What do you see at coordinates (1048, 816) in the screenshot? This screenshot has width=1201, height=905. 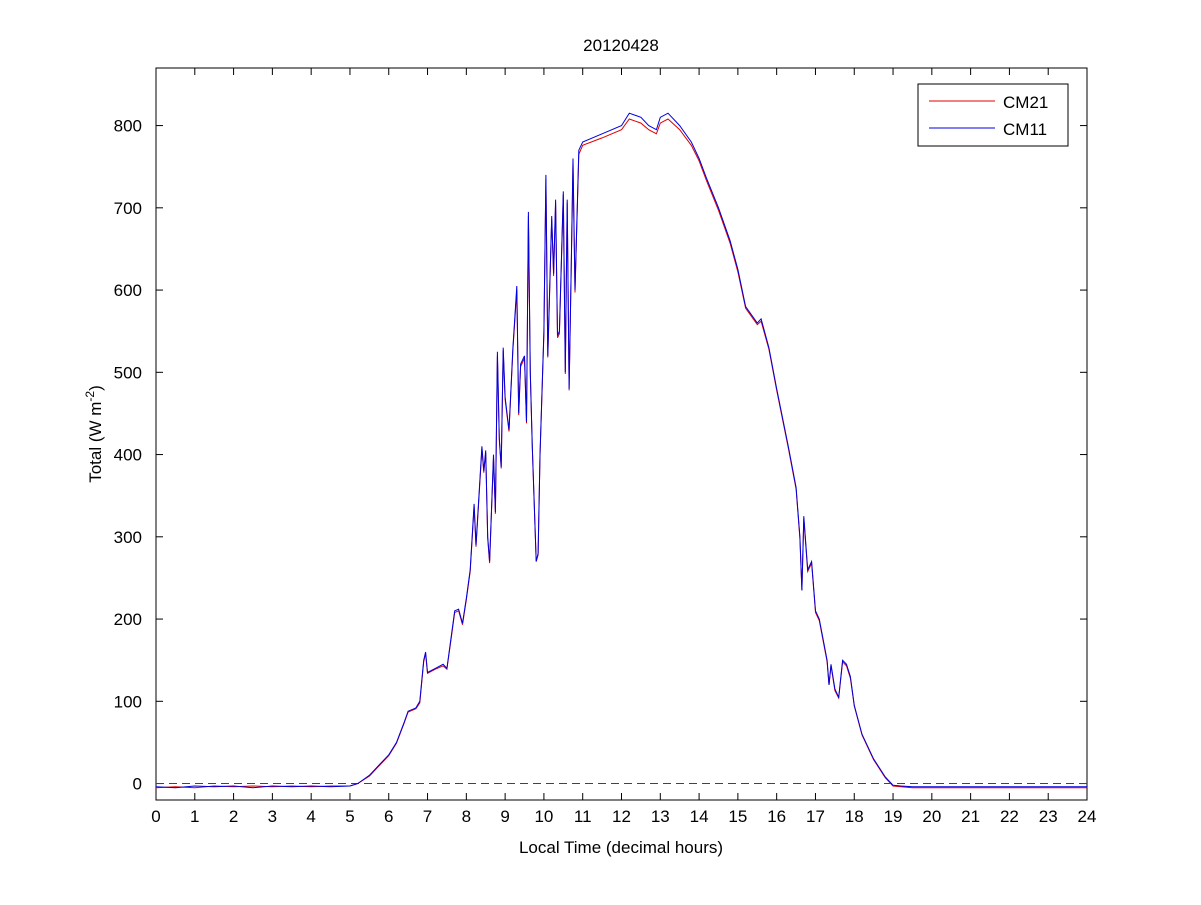 I see `x-tick-label: 23` at bounding box center [1048, 816].